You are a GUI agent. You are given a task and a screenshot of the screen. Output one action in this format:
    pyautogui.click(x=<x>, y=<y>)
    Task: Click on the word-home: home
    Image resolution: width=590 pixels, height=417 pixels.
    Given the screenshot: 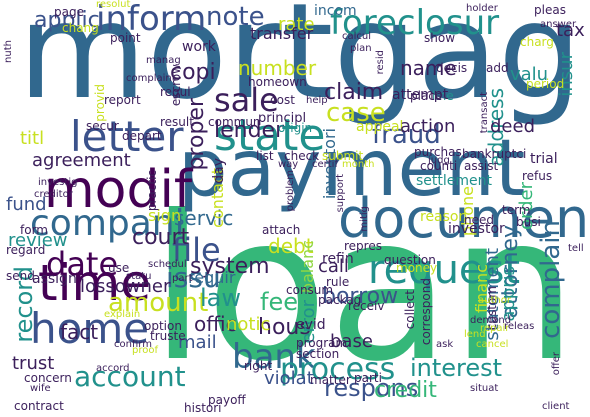 What is the action you would take?
    pyautogui.click(x=90, y=328)
    